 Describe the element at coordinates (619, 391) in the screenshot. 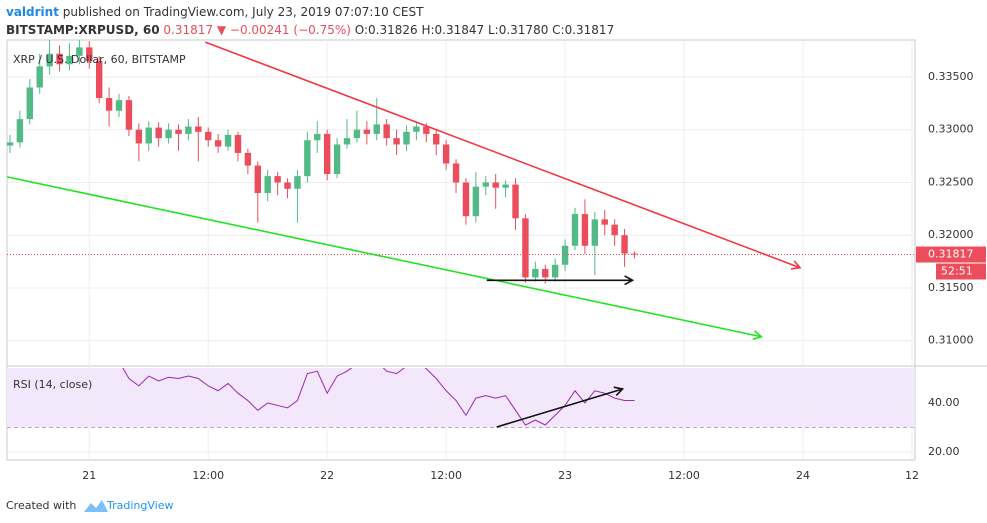

I see `rsi-trendline-head` at that location.